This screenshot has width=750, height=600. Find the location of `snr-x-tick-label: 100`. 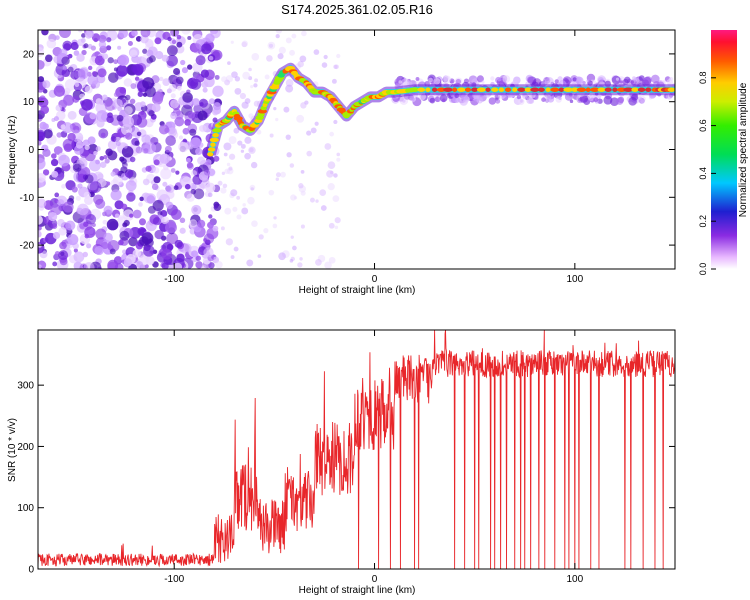

snr-x-tick-label: 100 is located at coordinates (574, 579).